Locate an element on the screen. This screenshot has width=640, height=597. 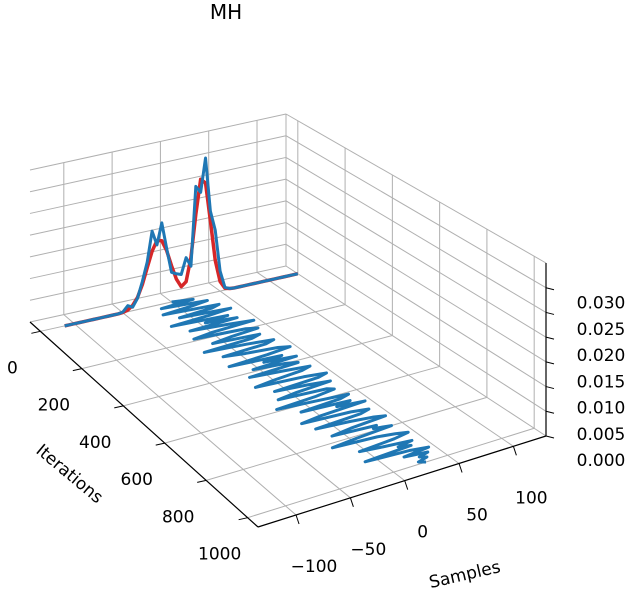
iterations-tick-label: 0 is located at coordinates (12, 368).